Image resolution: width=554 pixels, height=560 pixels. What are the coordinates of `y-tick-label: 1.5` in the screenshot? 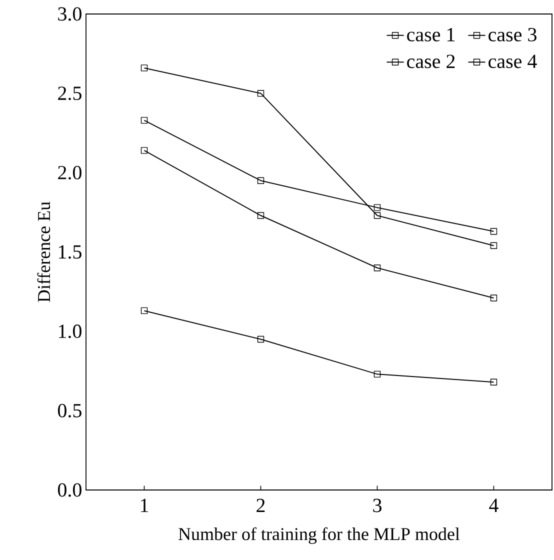 It's located at (70, 252).